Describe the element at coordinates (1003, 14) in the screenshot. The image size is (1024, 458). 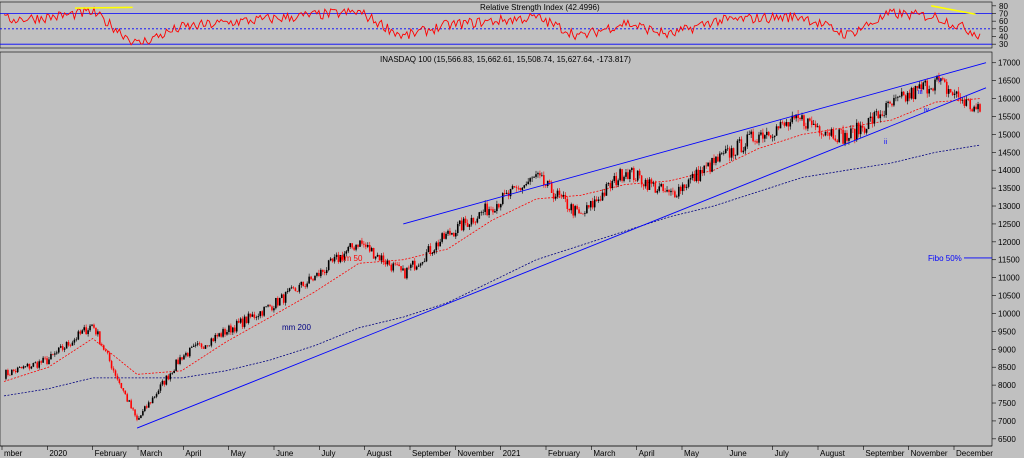
I see `rsi-tick-label: 70` at that location.